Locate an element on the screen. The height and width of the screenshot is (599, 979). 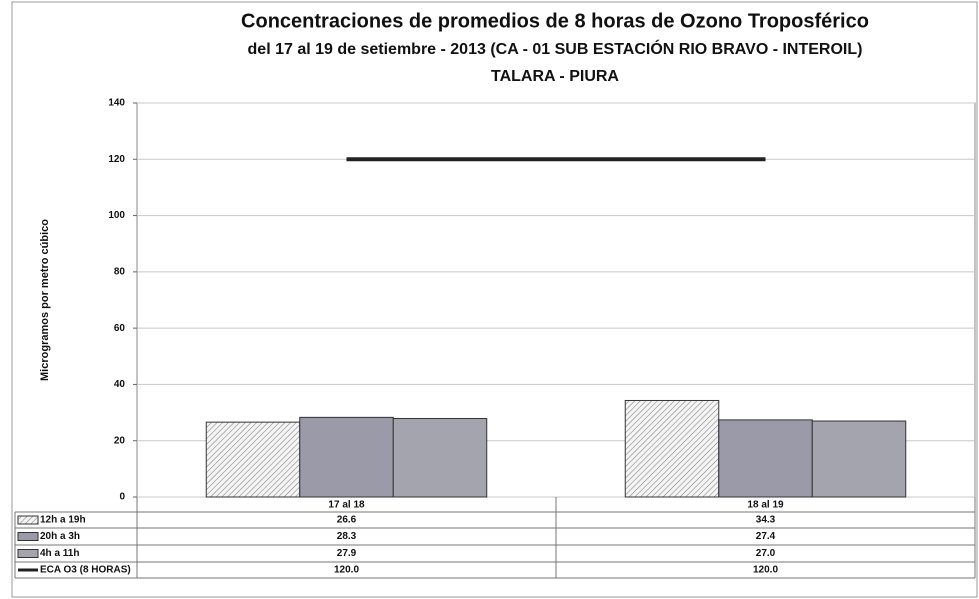
y-tick-label: 120 is located at coordinates (116, 159).